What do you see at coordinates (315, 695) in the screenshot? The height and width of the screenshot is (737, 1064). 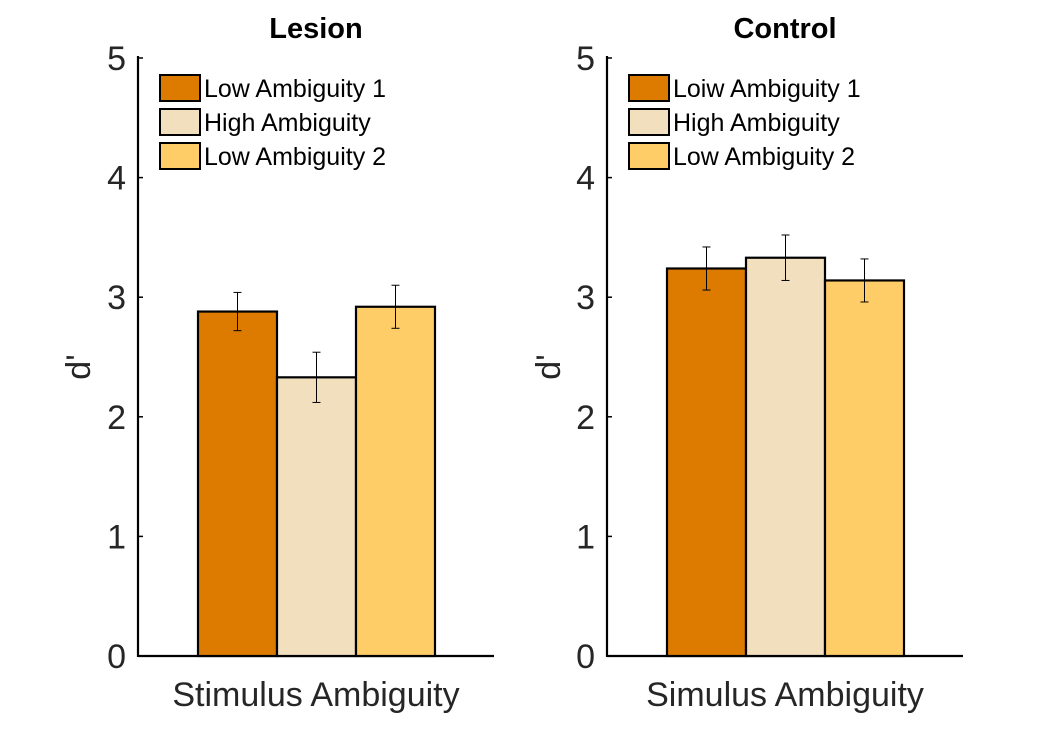 I see `x-axis-label: Stimulus Ambiguity` at bounding box center [315, 695].